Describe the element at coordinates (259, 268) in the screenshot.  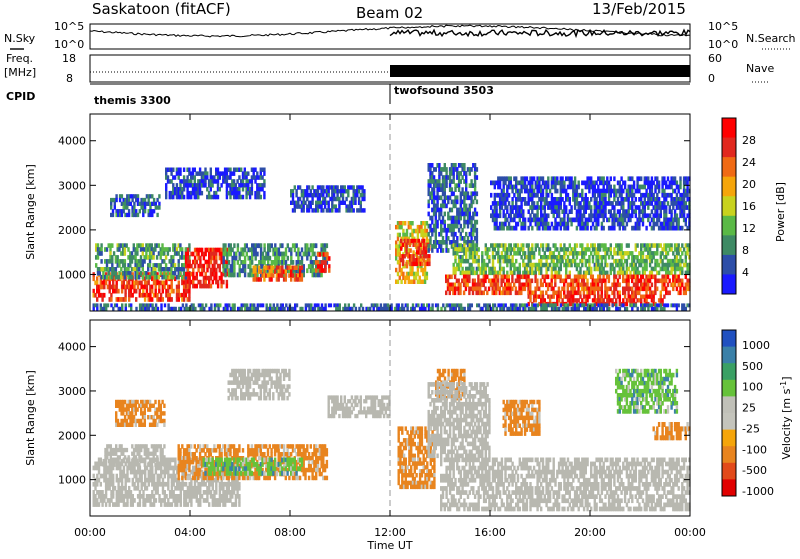
I see `power-cell-r4` at that location.